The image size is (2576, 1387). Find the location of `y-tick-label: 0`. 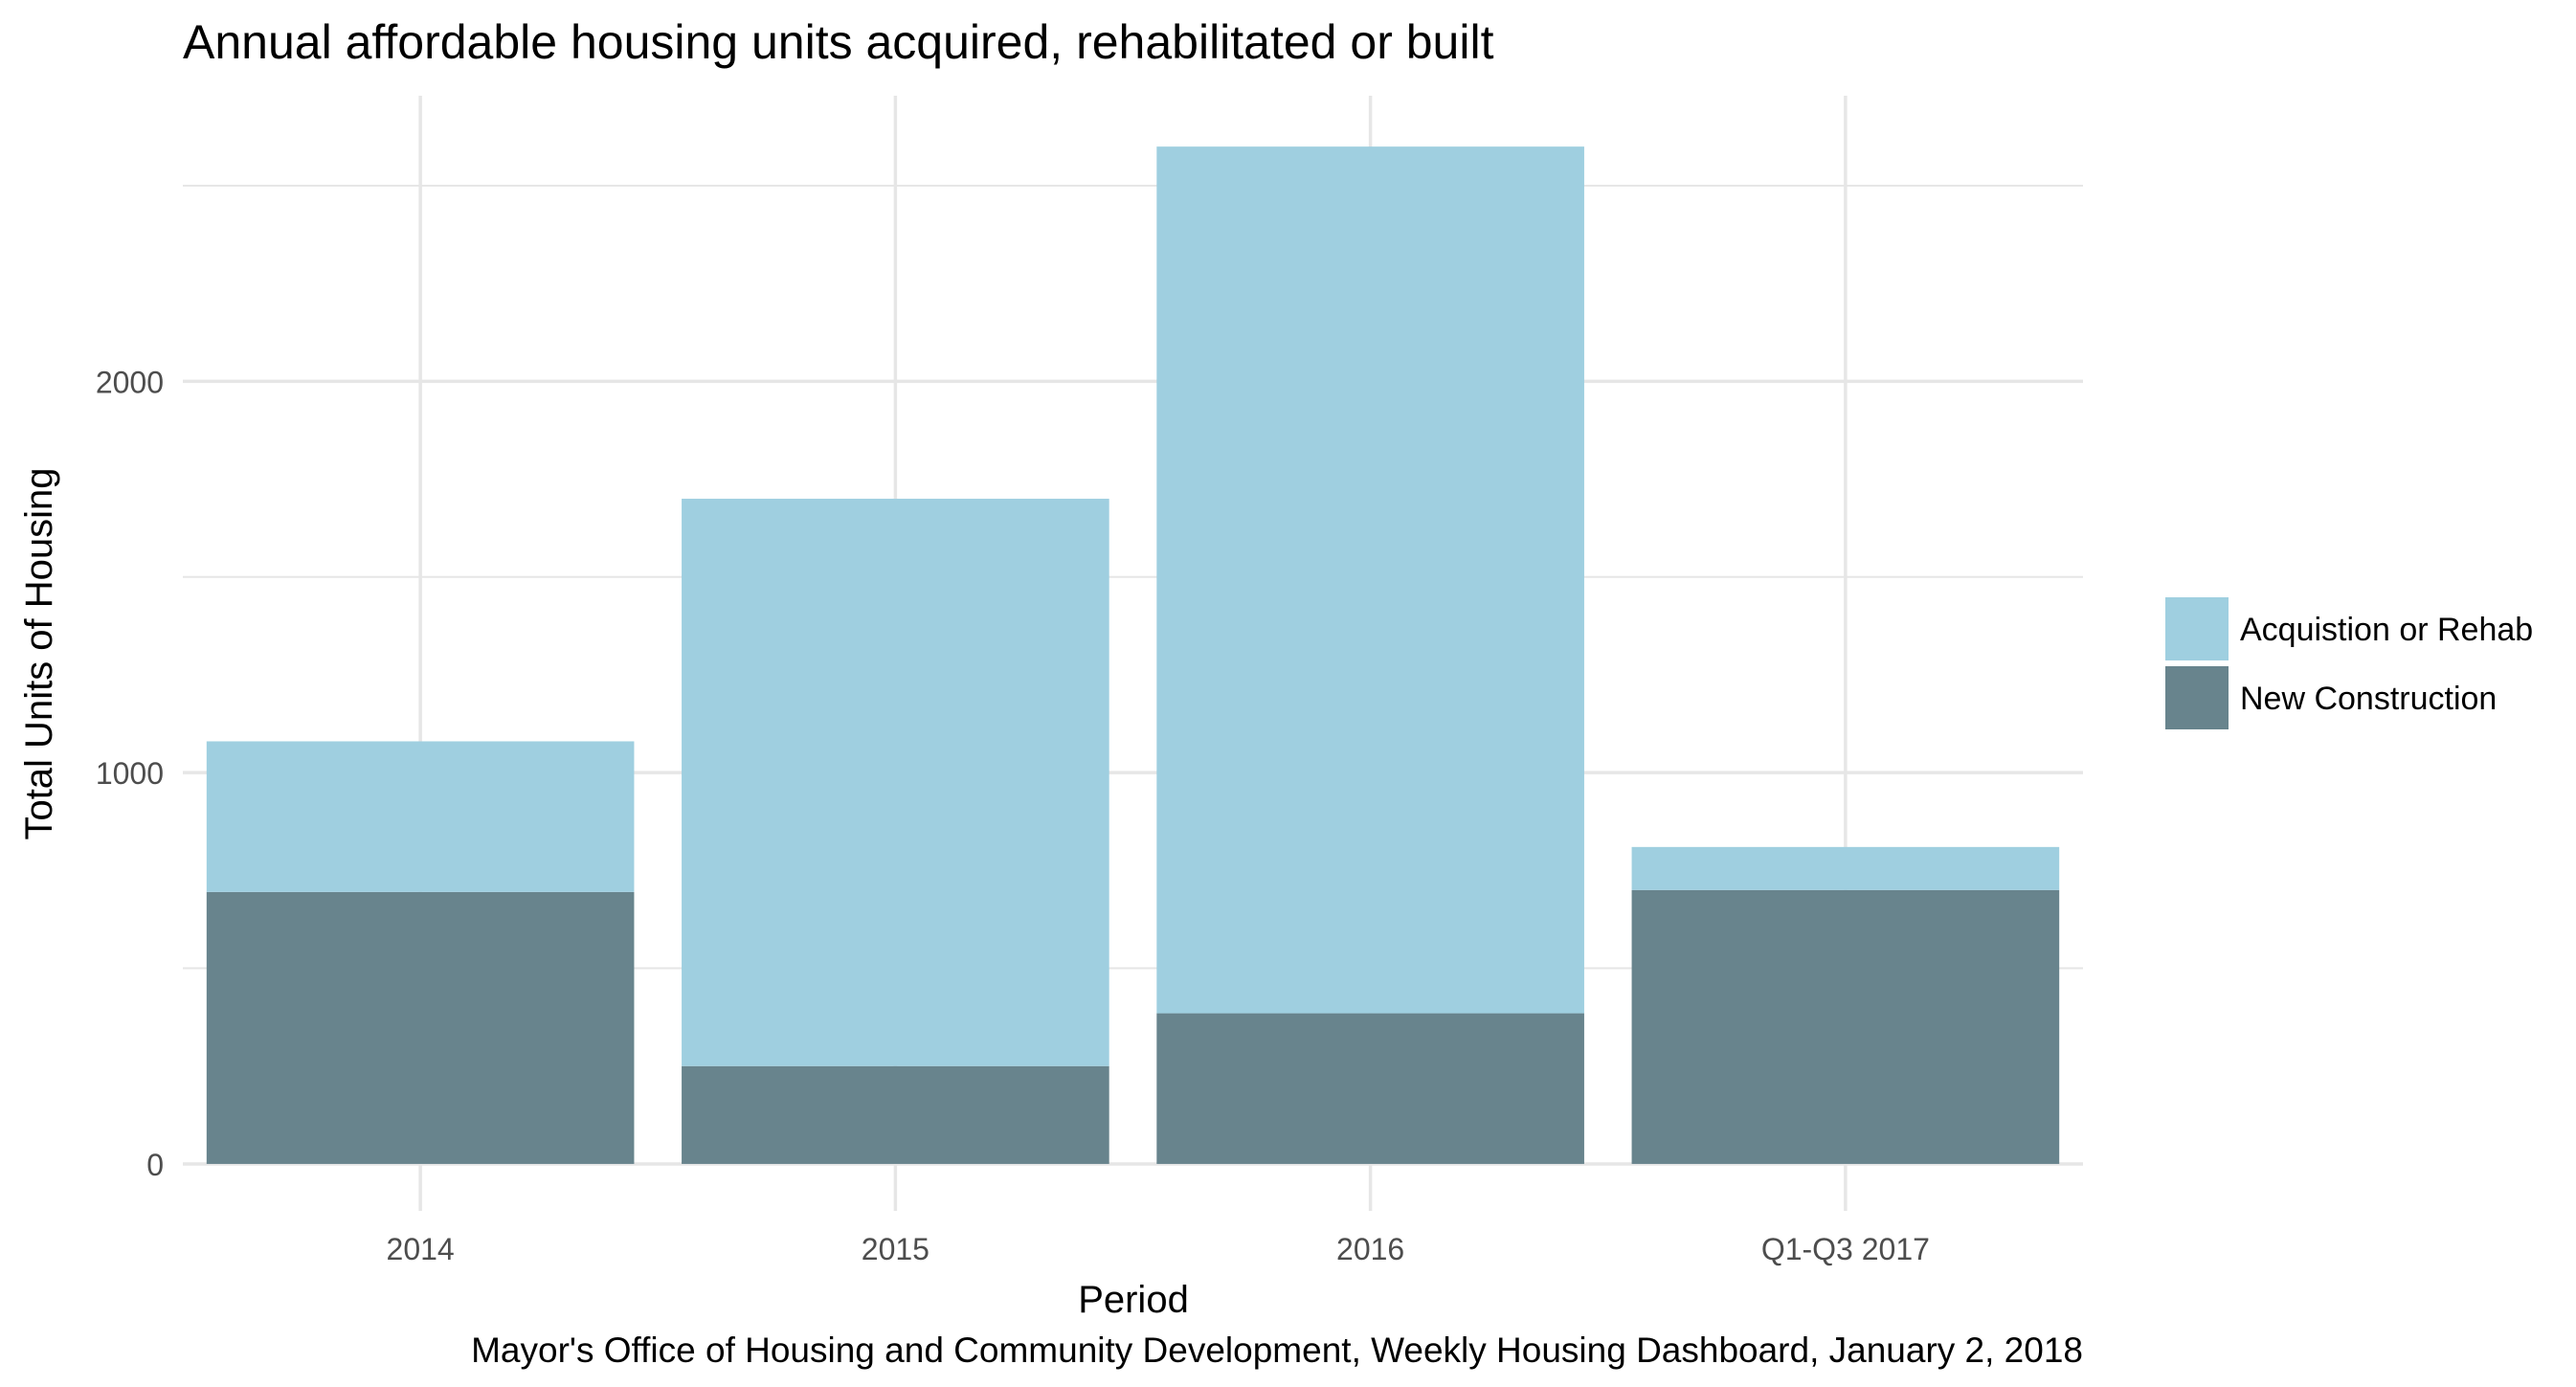

y-tick-label: 0 is located at coordinates (155, 1165).